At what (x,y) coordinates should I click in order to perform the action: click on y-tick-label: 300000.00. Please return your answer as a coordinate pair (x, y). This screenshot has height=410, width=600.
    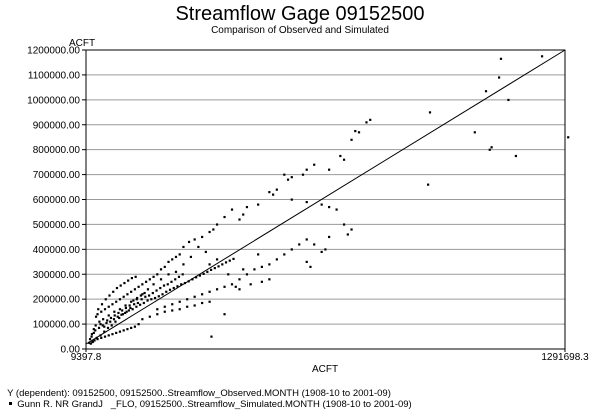
    Looking at the image, I should click on (57, 275).